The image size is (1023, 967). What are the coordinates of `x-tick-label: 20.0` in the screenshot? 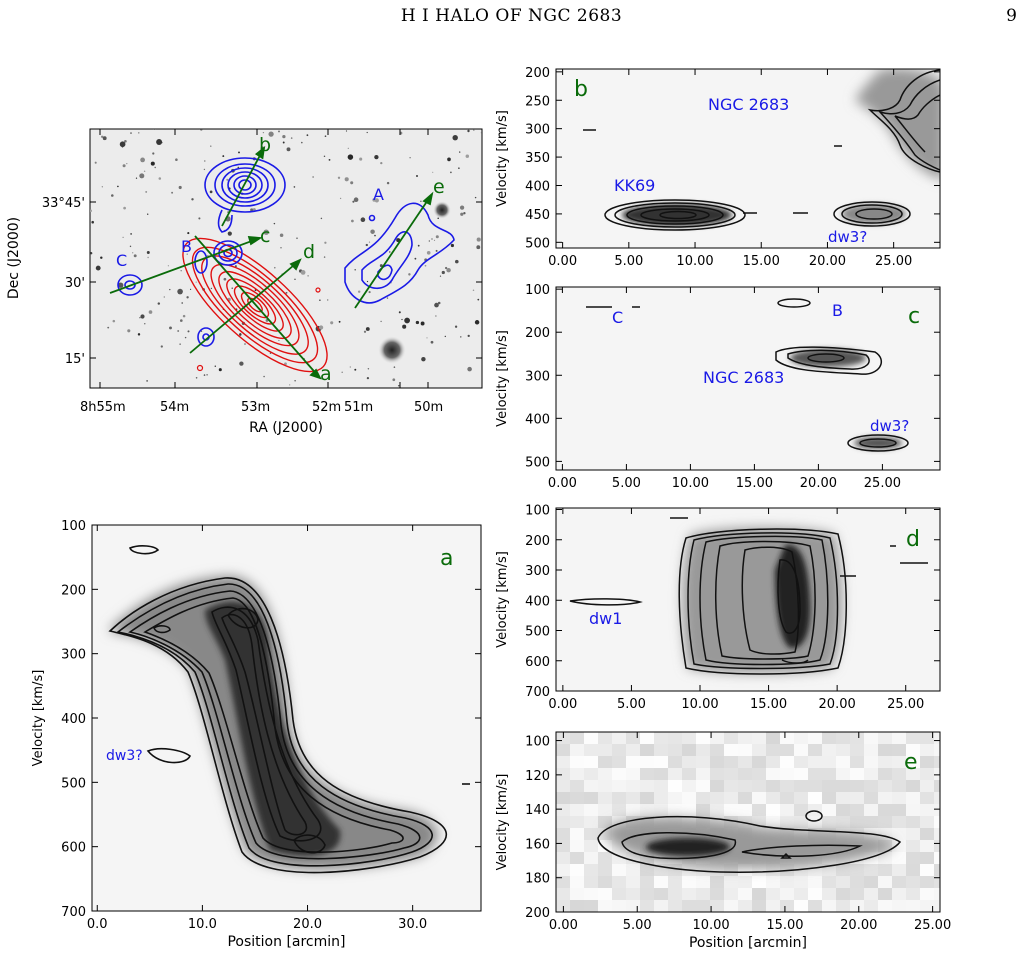 It's located at (307, 924).